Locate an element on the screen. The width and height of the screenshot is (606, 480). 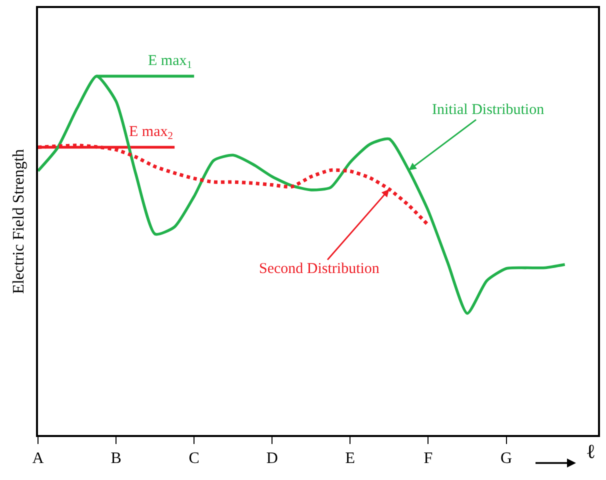
series-label: E max$_{2}$ is located at coordinates (151, 133).